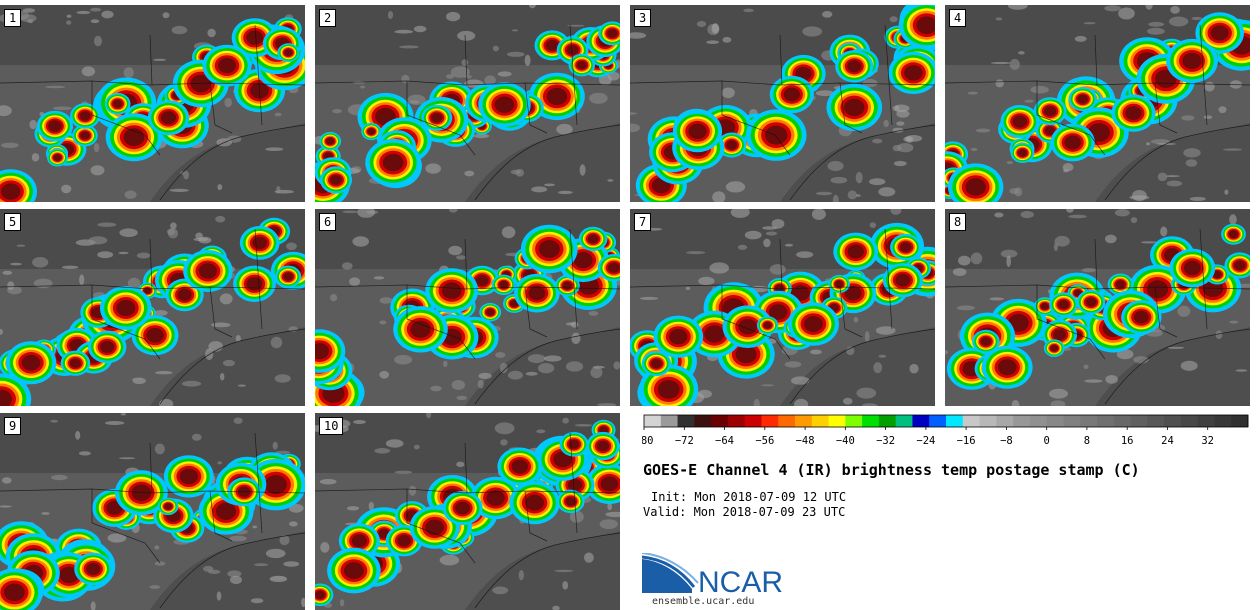 The width and height of the screenshot is (1260, 610). What do you see at coordinates (1006, 441) in the screenshot?
I see `colorbar-tick-label: −8` at bounding box center [1006, 441].